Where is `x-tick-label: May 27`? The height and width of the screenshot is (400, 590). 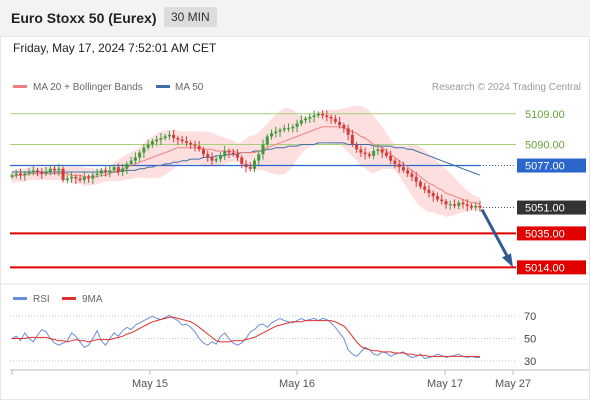 x-tick-label: May 27 is located at coordinates (513, 384).